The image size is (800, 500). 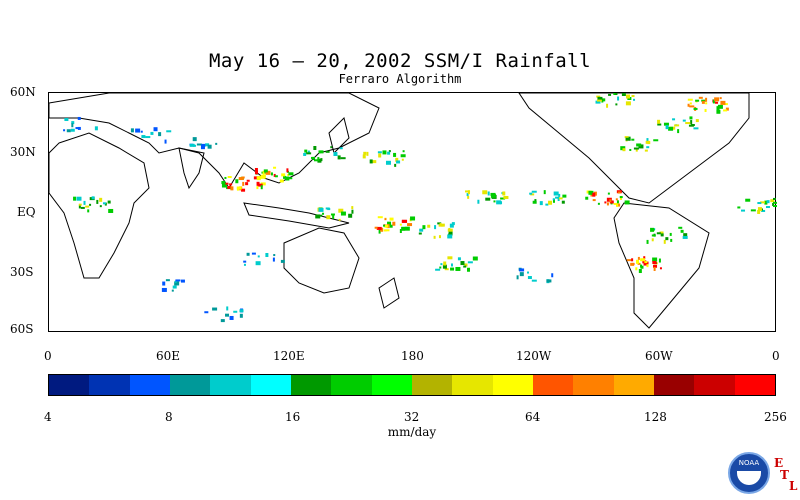 What do you see at coordinates (169, 417) in the screenshot?
I see `colorbar-tick-8: 8` at bounding box center [169, 417].